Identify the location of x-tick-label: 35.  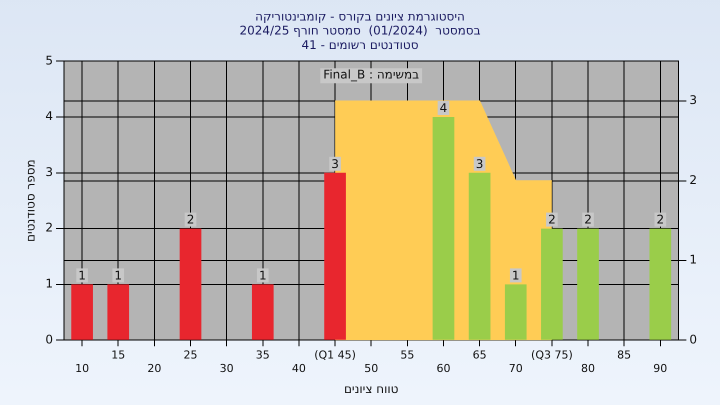
(263, 355).